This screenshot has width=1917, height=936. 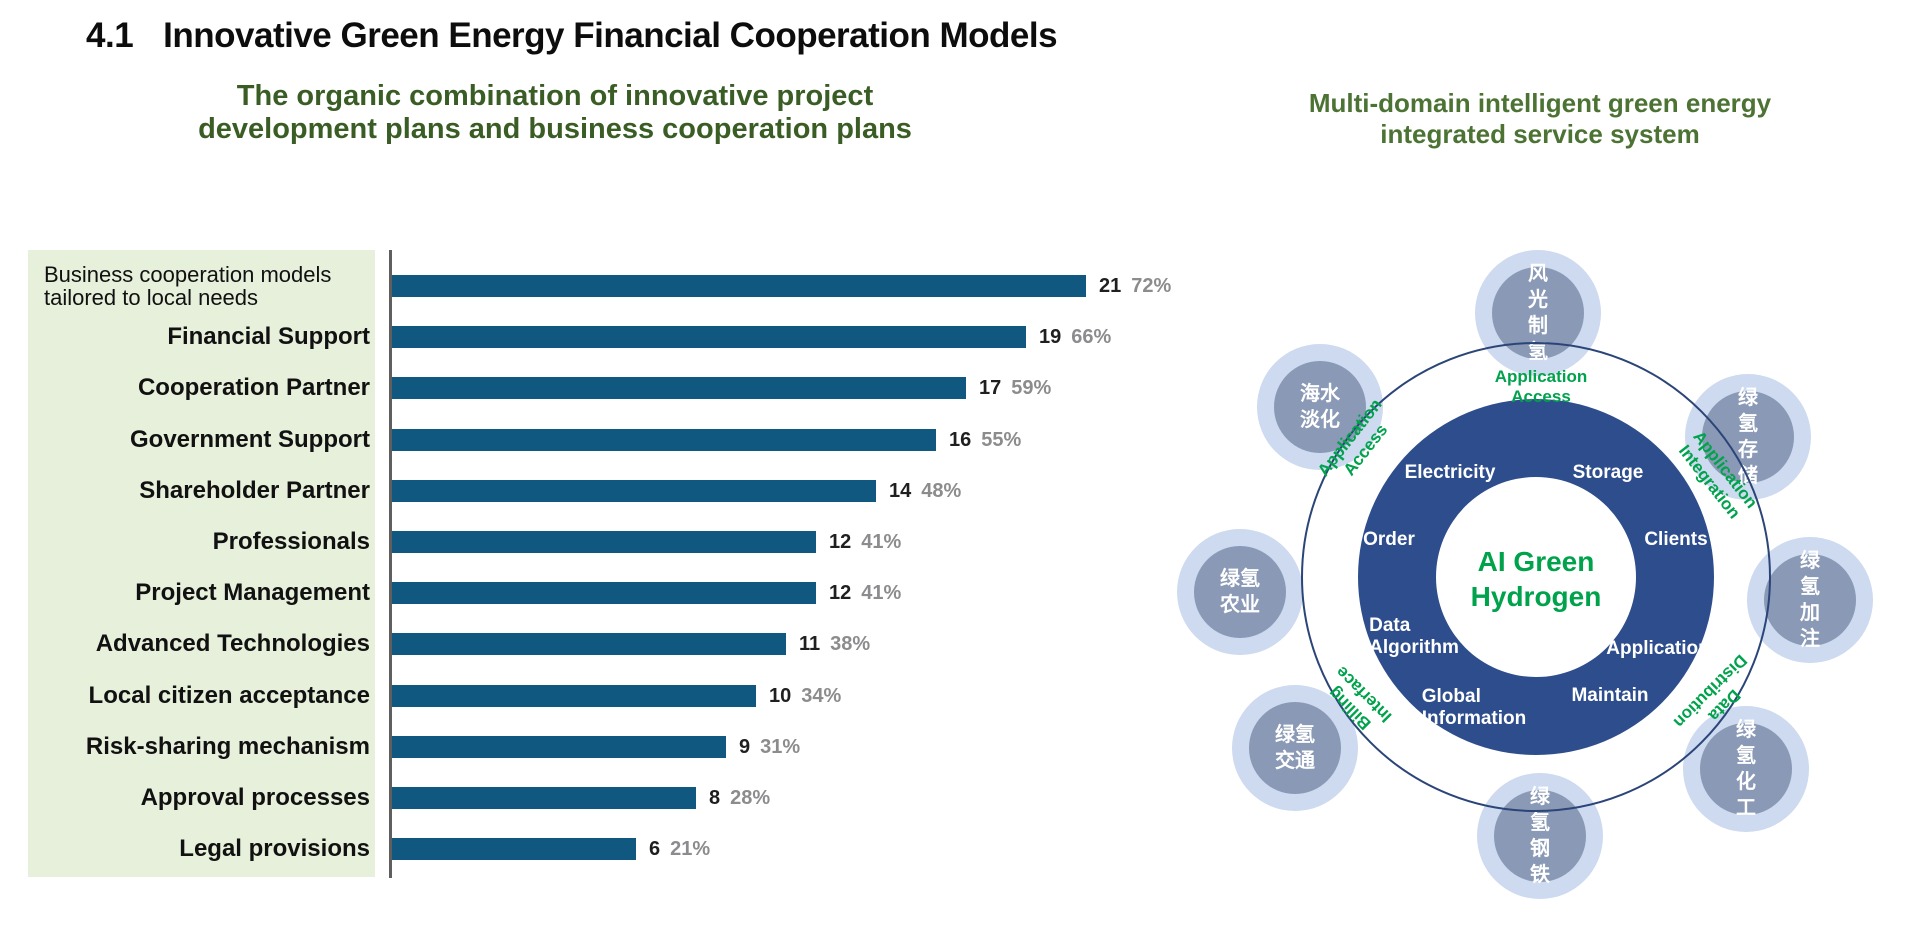 I want to click on satellite-label: 绿氢 加注, so click(x=1810, y=600).